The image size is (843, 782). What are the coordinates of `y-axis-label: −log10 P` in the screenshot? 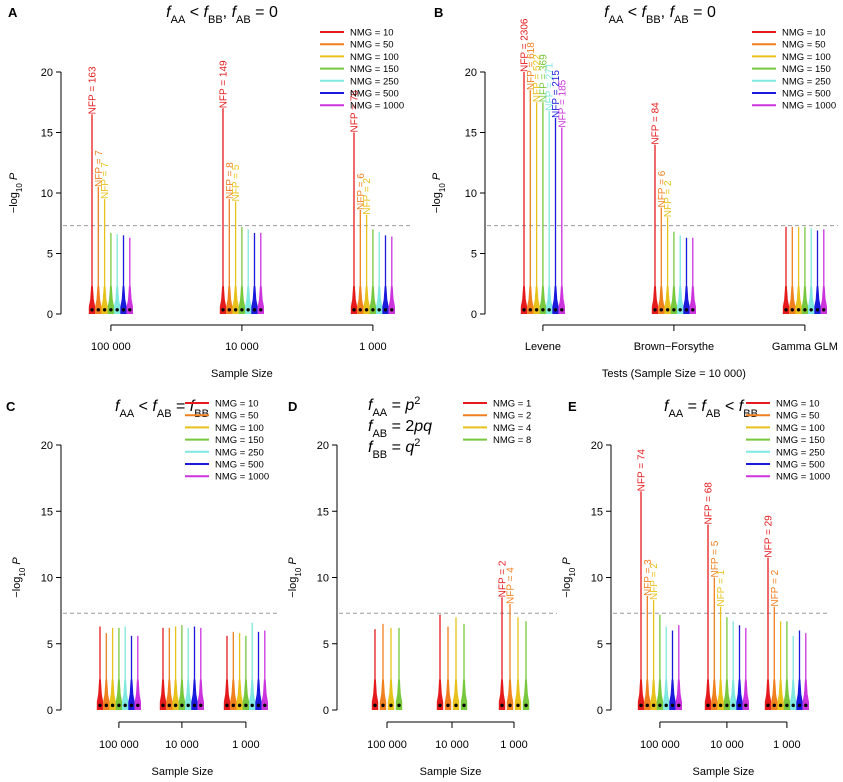 It's located at (439, 192).